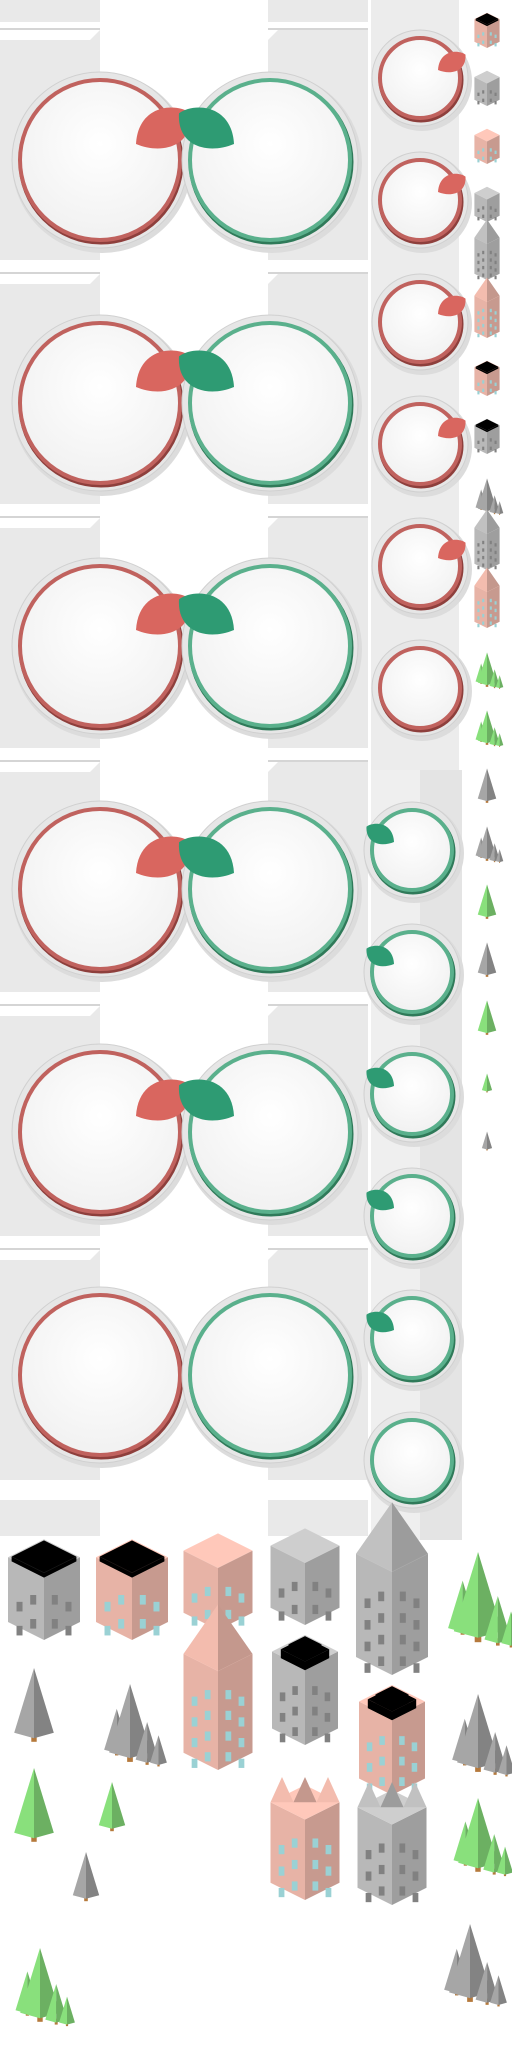  Describe the element at coordinates (487, 436) in the screenshot. I see `side-icon-stone-house` at that location.